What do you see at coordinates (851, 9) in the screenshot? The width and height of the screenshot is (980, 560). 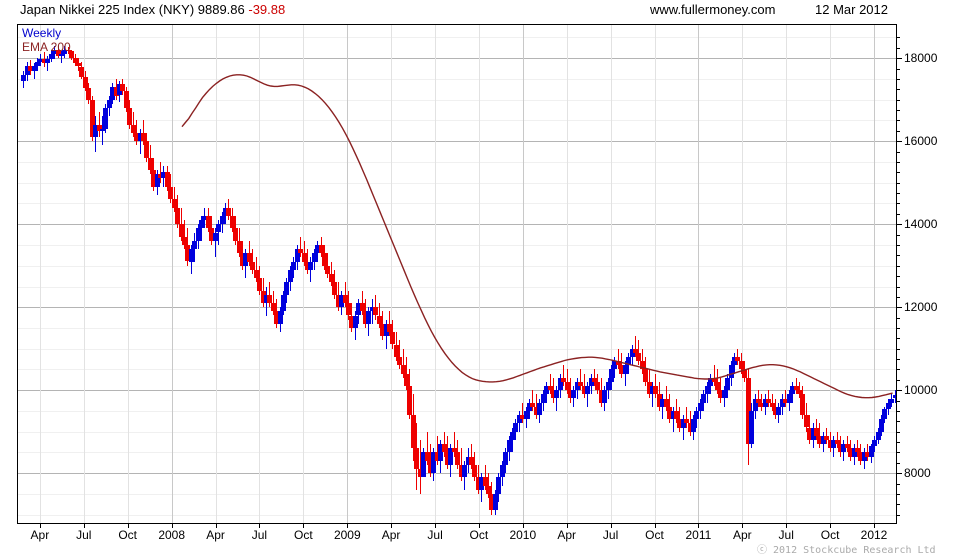 I see `chart-date: 12 Mar 2012` at bounding box center [851, 9].